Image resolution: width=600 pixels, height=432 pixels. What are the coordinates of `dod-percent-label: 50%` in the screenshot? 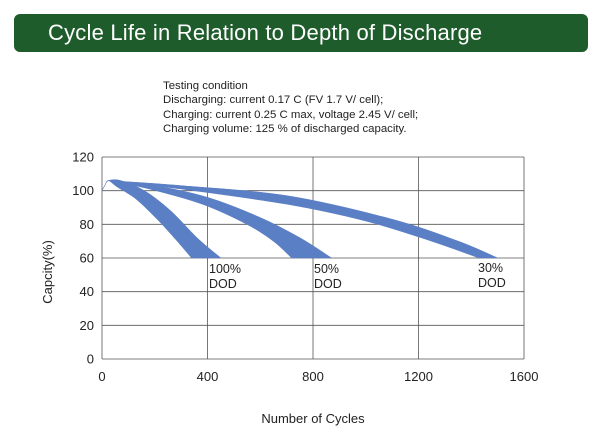 It's located at (326, 269).